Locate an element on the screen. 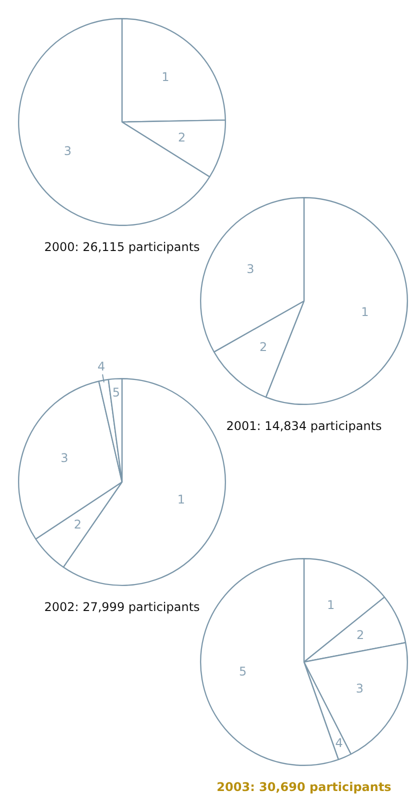 The image size is (412, 799). text: 2000: 26,115 participants is located at coordinates (122, 247).